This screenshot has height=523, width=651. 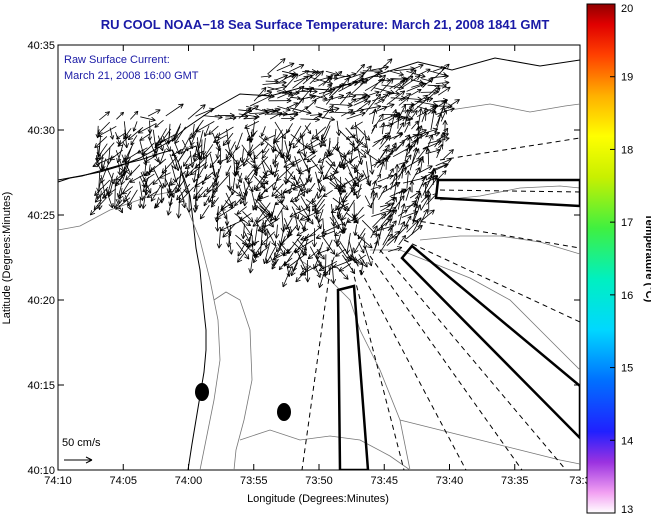 What do you see at coordinates (117, 60) in the screenshot?
I see `subtitle-line-1: Raw Surface Current:` at bounding box center [117, 60].